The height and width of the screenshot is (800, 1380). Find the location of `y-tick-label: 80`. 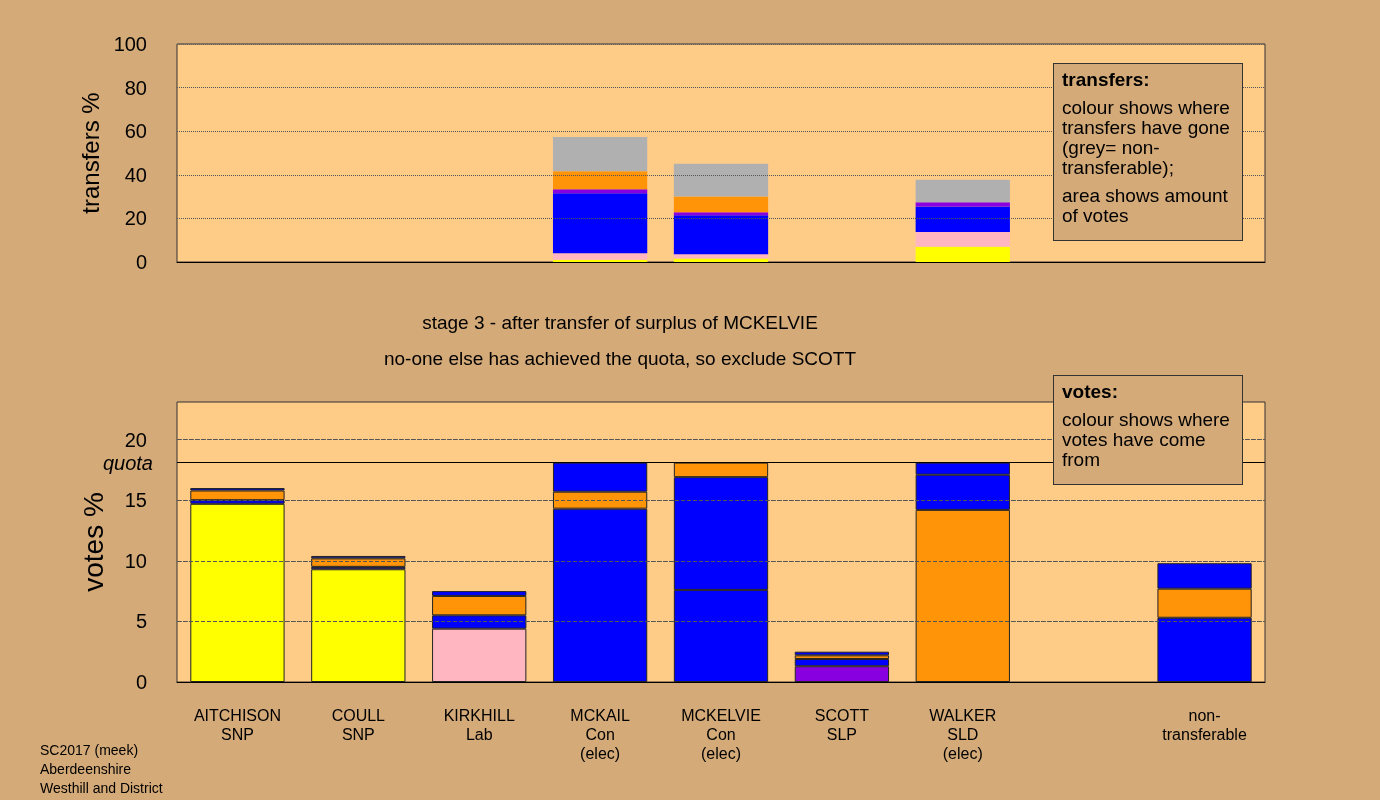

y-tick-label: 80 is located at coordinates (135, 87).